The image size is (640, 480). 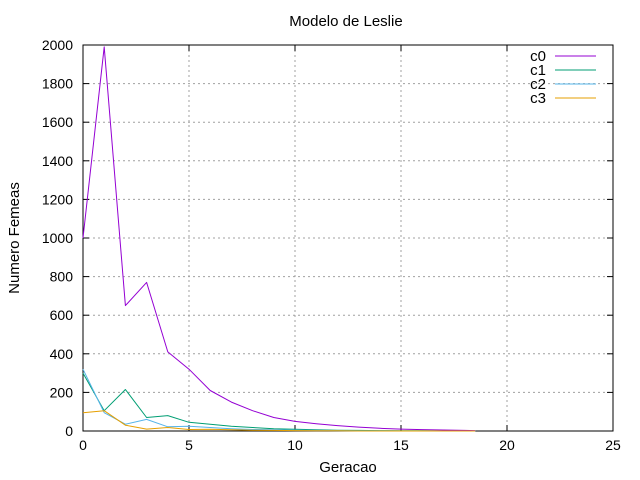 I want to click on y-tick-label: 400, so click(x=62, y=354).